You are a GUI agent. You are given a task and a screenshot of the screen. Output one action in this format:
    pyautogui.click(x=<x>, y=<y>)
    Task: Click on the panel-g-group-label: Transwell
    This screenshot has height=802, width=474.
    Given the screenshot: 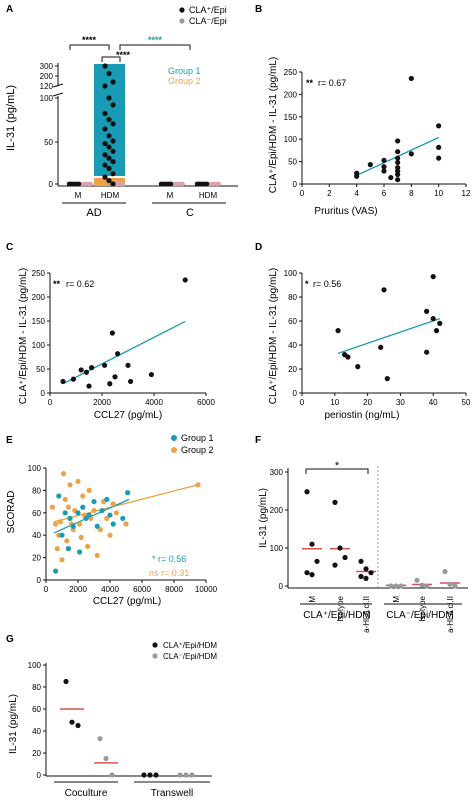 What is the action you would take?
    pyautogui.click(x=172, y=793)
    